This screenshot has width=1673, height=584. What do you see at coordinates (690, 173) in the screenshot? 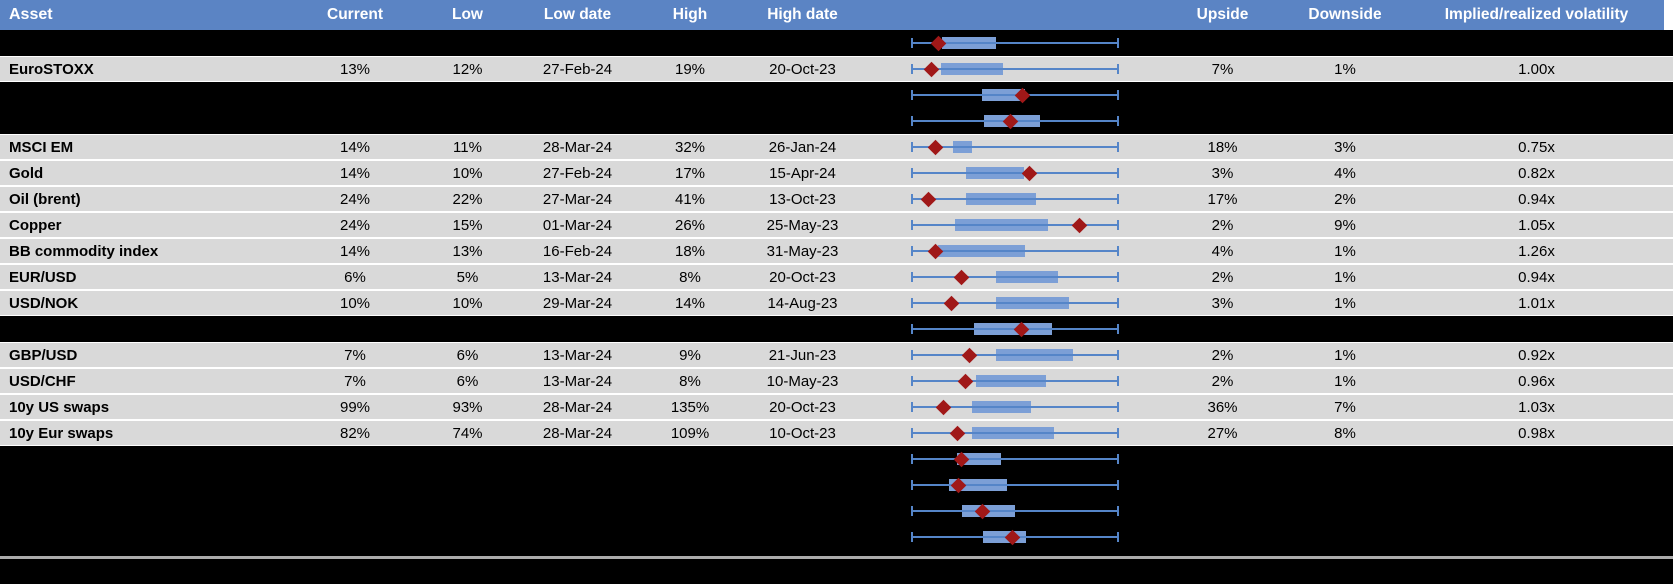
I see `cell-high: 17%` at bounding box center [690, 173].